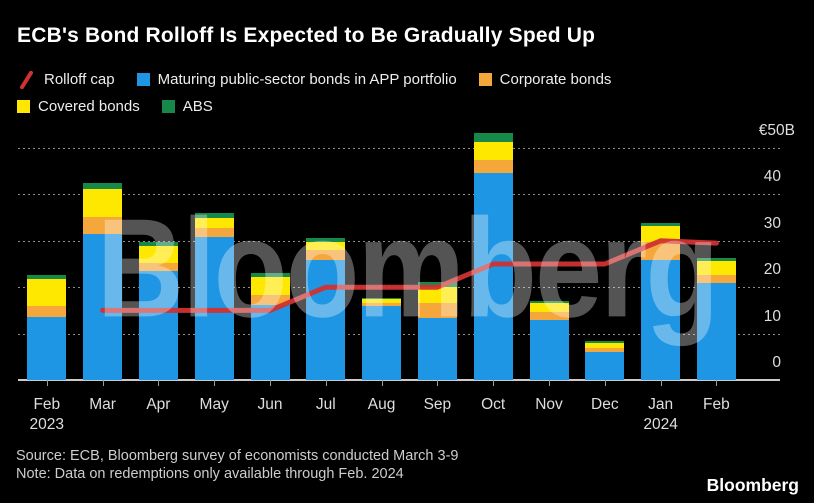  What do you see at coordinates (102, 404) in the screenshot?
I see `x-axis-label: Mar` at bounding box center [102, 404].